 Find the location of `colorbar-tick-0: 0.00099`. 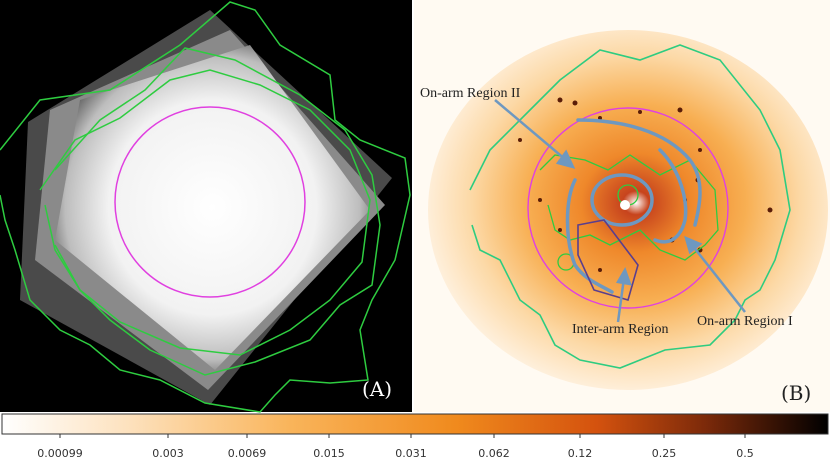

colorbar-tick-0: 0.00099 is located at coordinates (60, 453).